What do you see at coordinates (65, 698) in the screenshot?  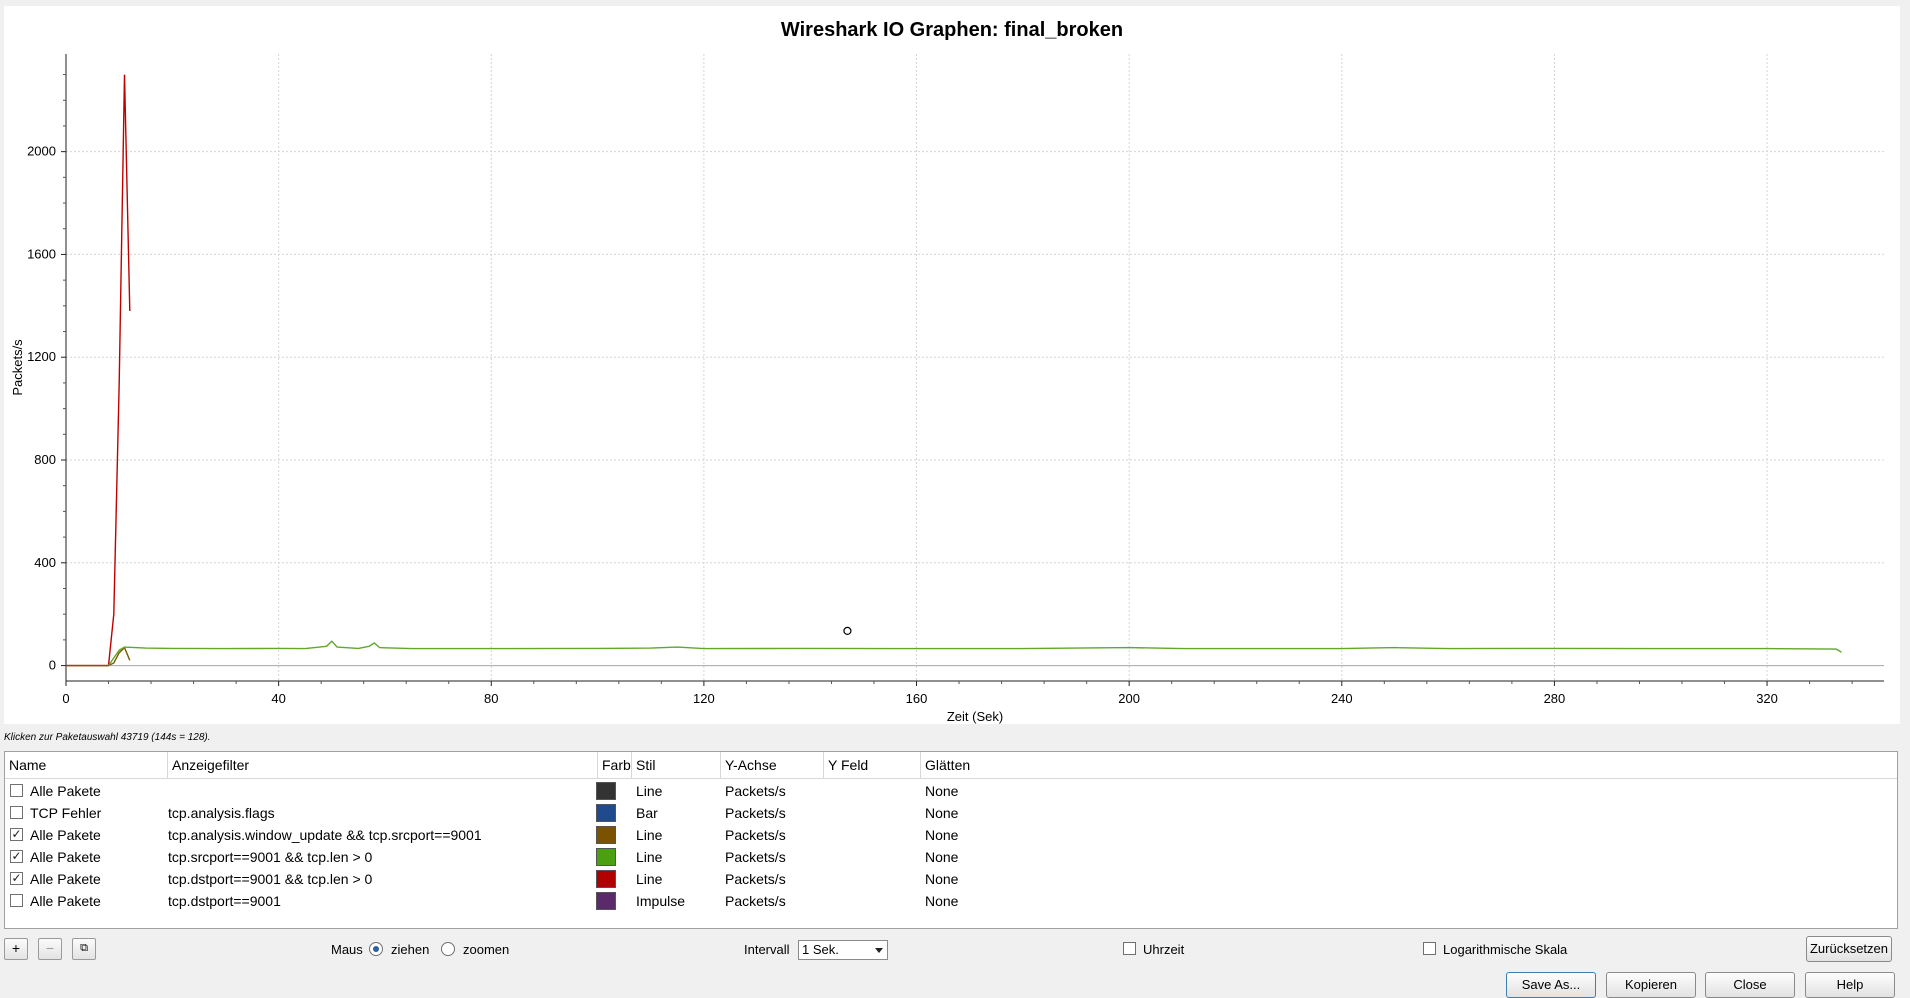 I see `x-tick-label: 0` at bounding box center [65, 698].